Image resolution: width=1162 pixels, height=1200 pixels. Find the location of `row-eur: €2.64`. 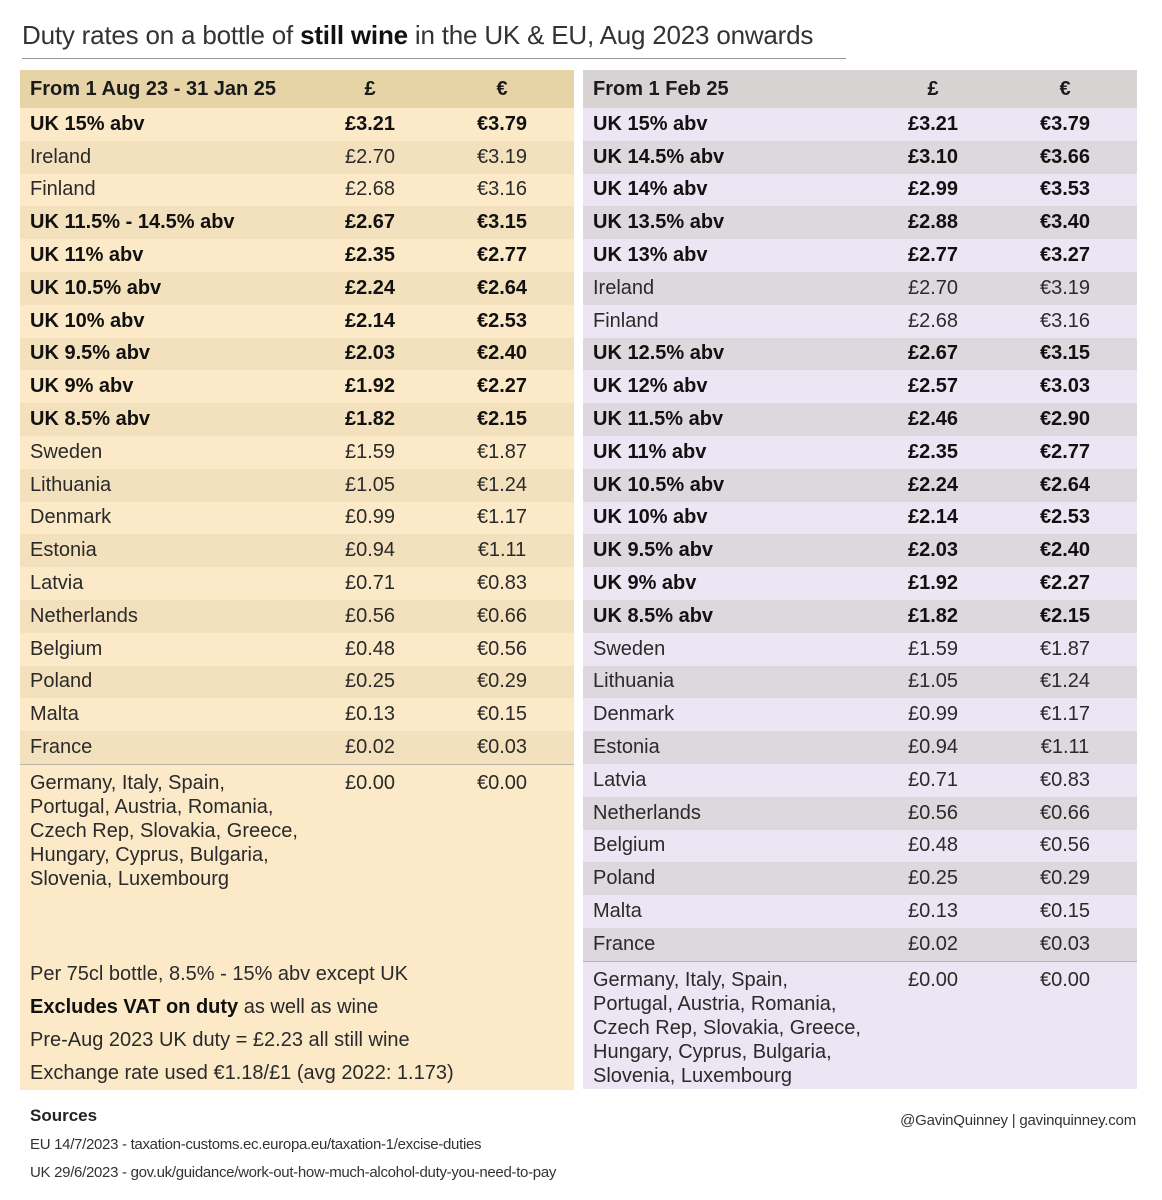

row-eur: €2.64 is located at coordinates (502, 287).